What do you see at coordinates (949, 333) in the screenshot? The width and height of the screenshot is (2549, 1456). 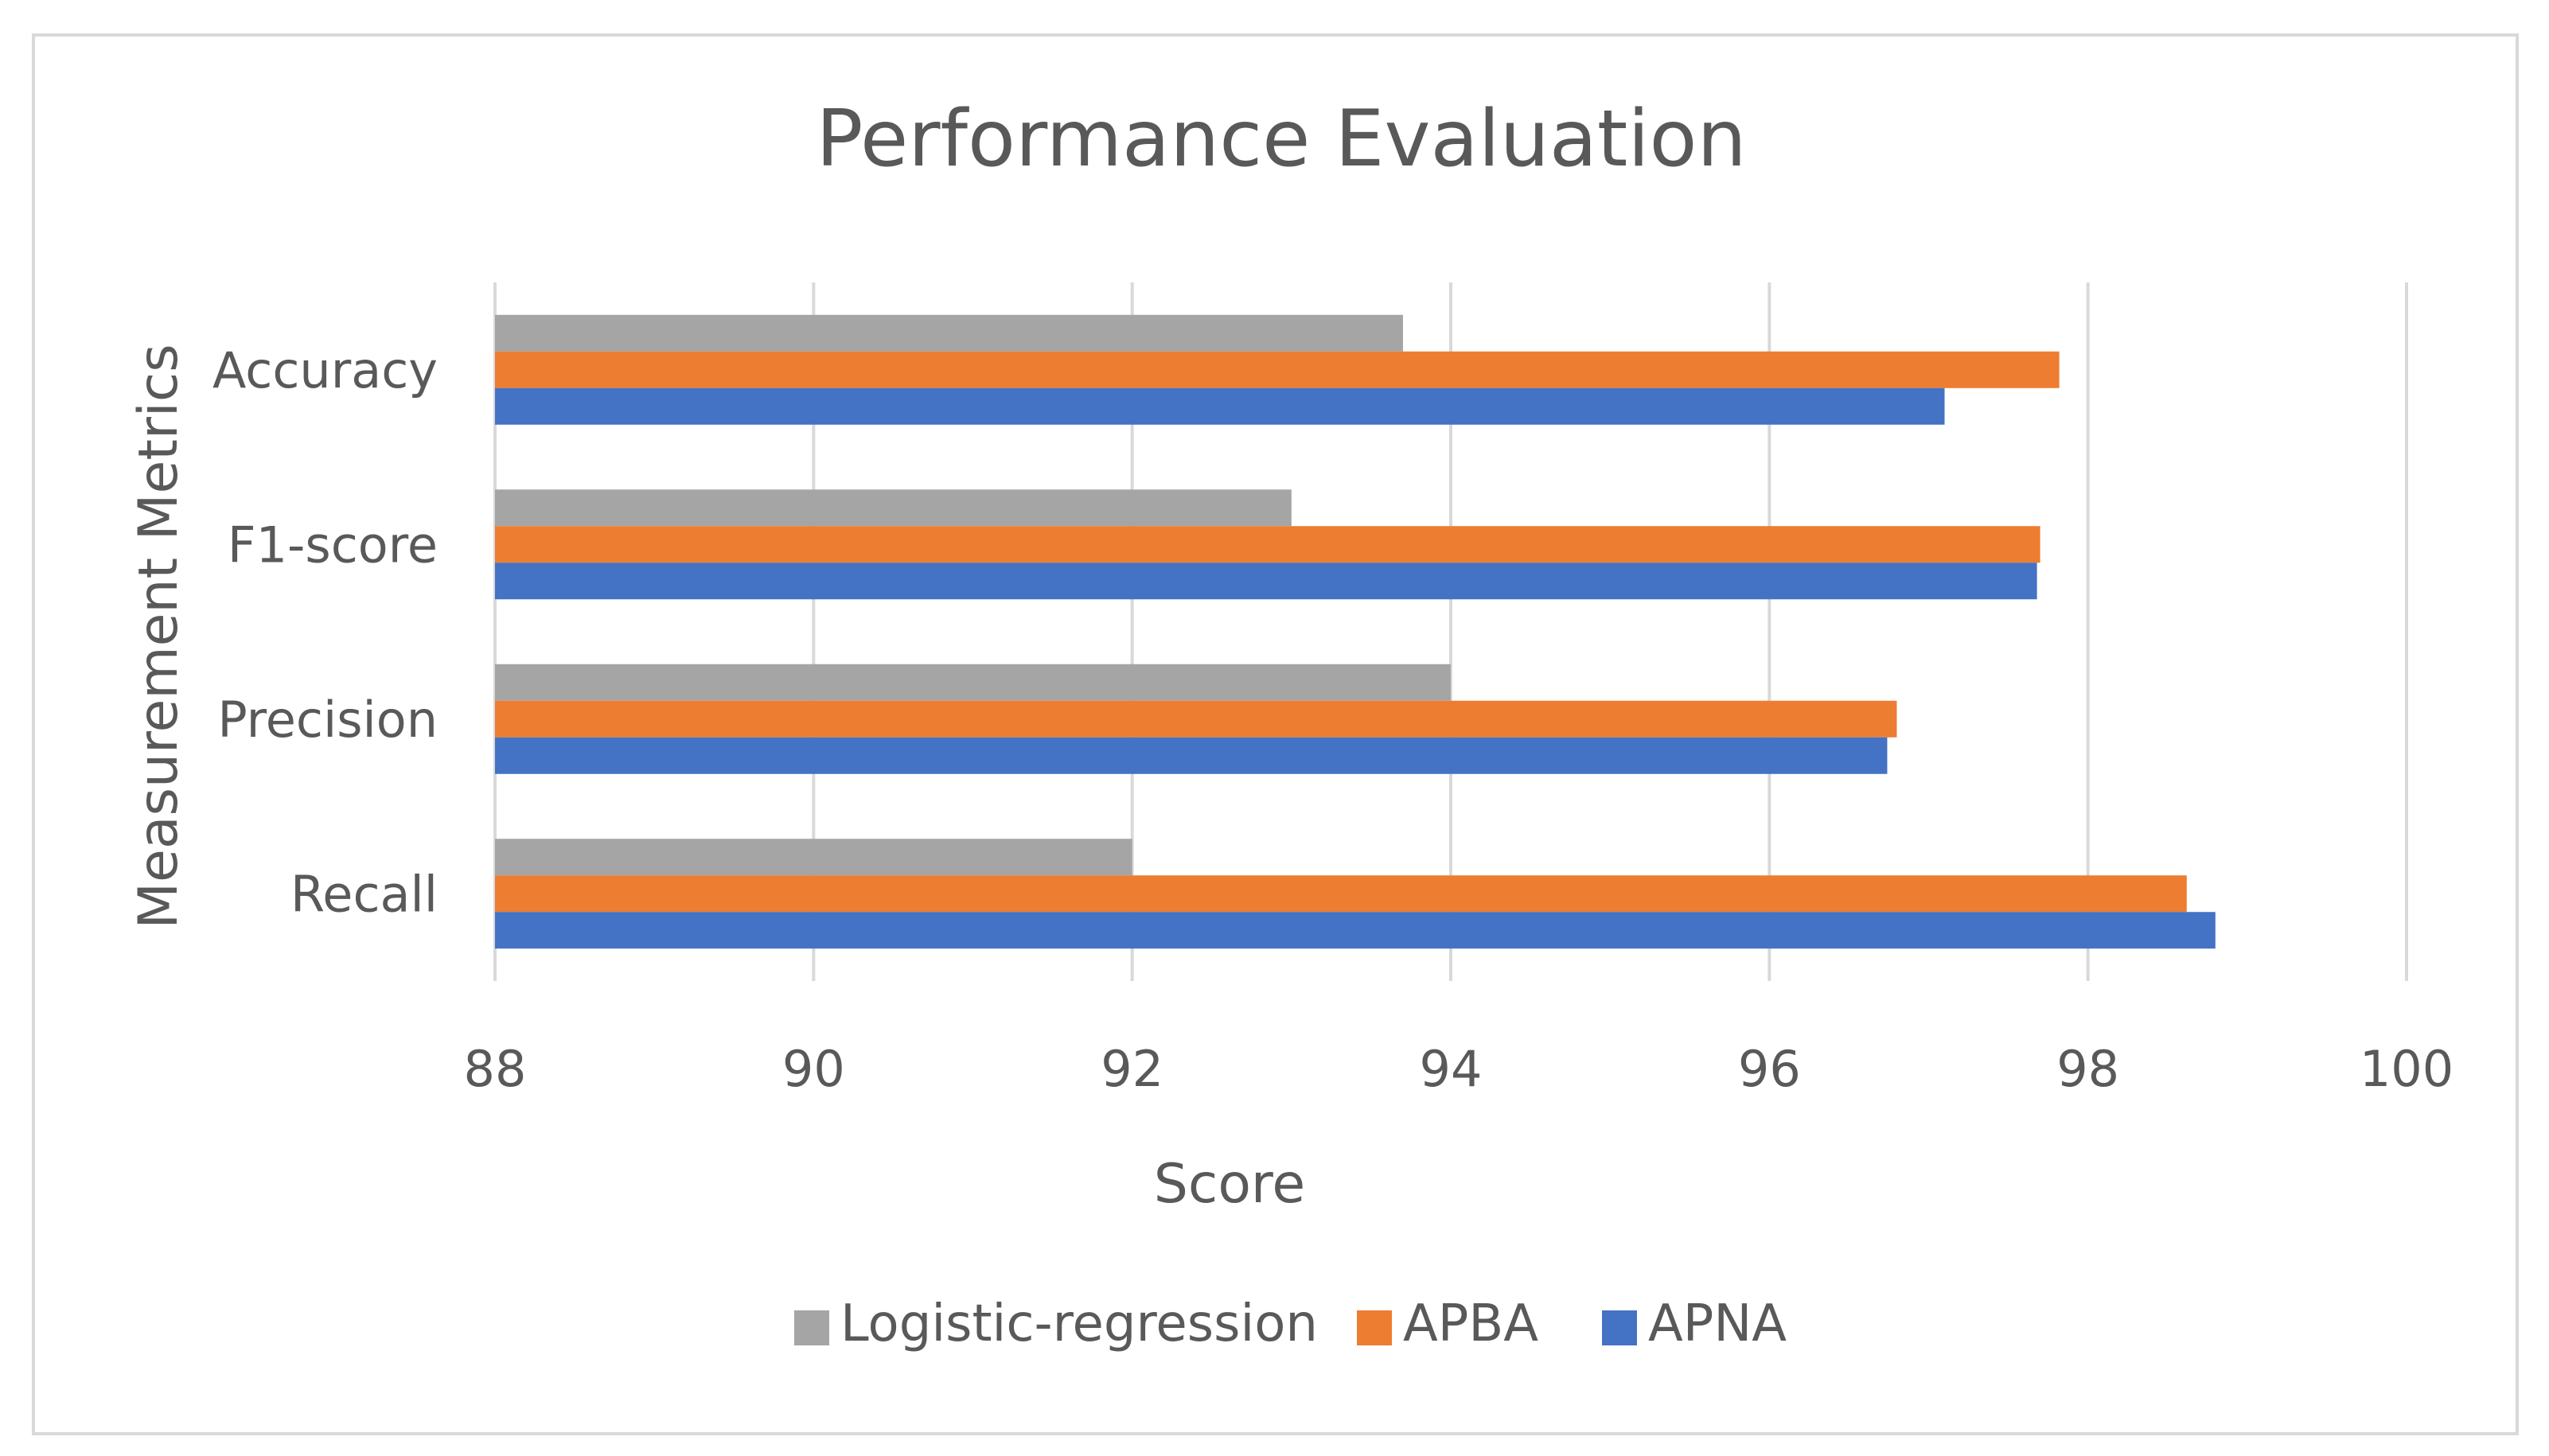 I see `bar-logistic-regression-accuracy` at bounding box center [949, 333].